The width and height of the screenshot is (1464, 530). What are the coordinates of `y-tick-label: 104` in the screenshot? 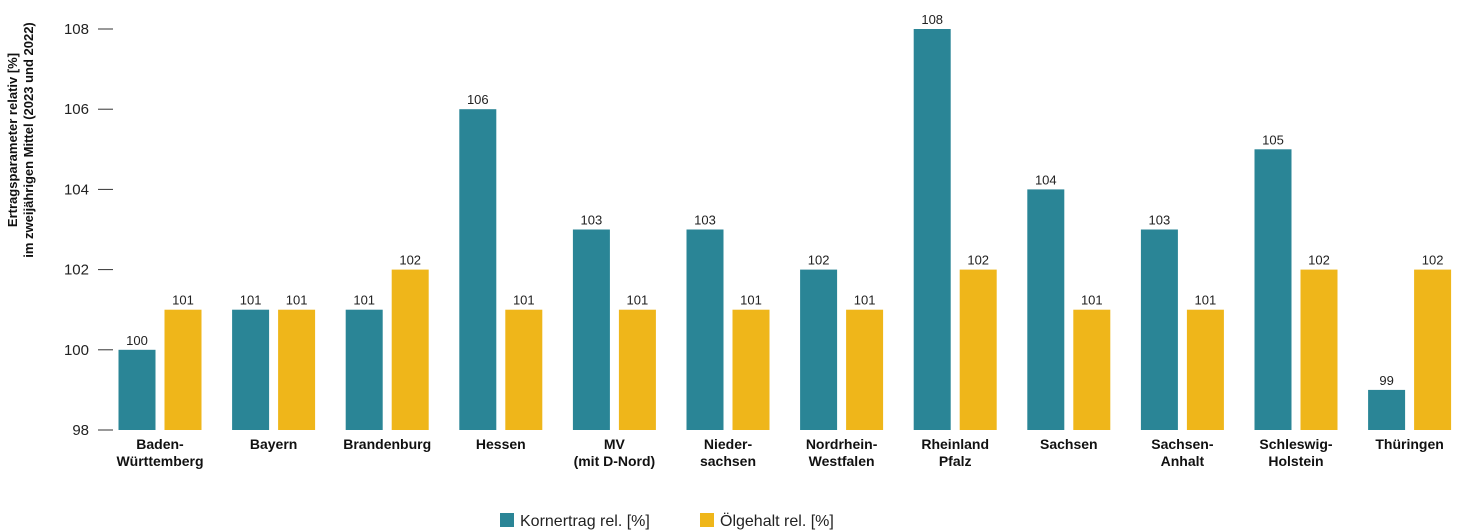 It's located at (76, 189).